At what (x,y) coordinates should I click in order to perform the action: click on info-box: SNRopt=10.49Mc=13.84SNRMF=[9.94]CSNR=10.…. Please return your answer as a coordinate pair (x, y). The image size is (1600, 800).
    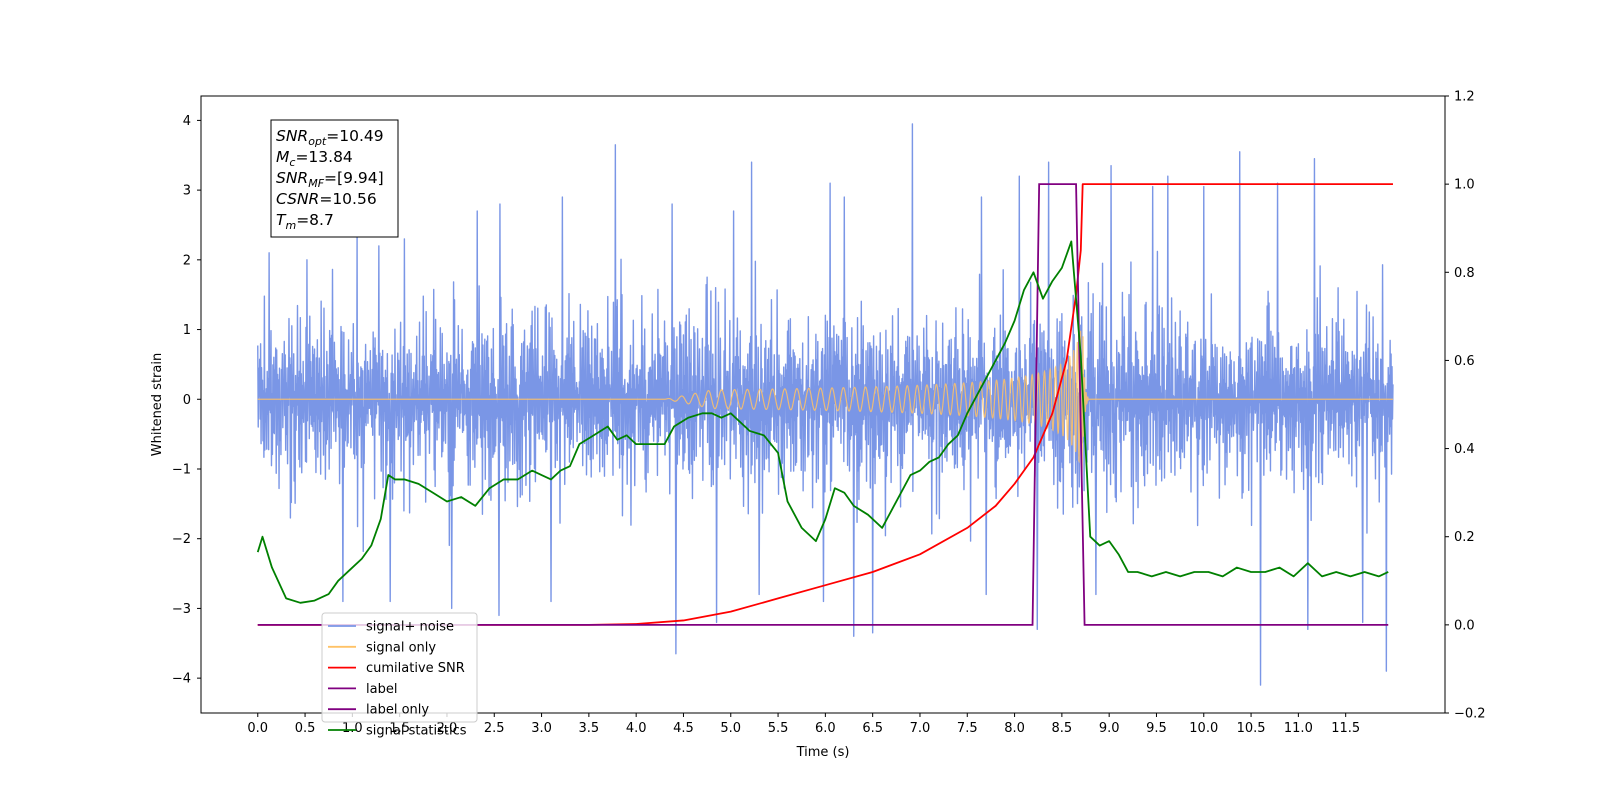
    Looking at the image, I should click on (334, 178).